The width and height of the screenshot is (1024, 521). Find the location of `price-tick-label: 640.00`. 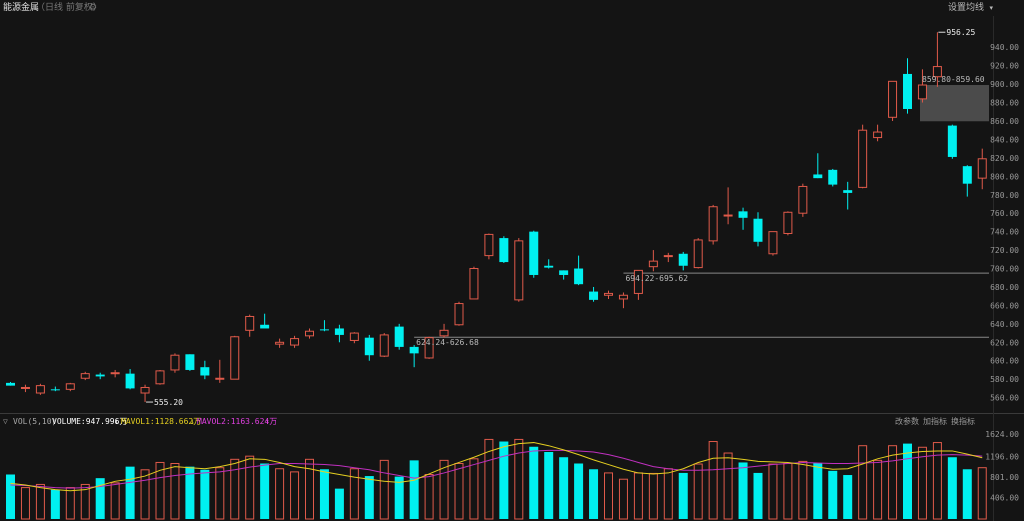

price-tick-label: 640.00 is located at coordinates (1004, 324).